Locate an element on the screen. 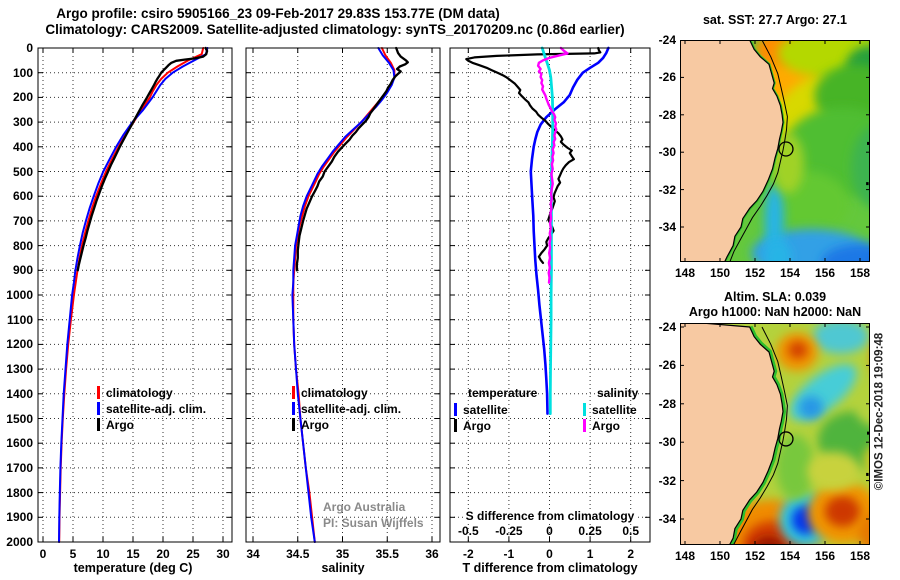 The image size is (900, 580). x-tick-label: 20 is located at coordinates (163, 554).